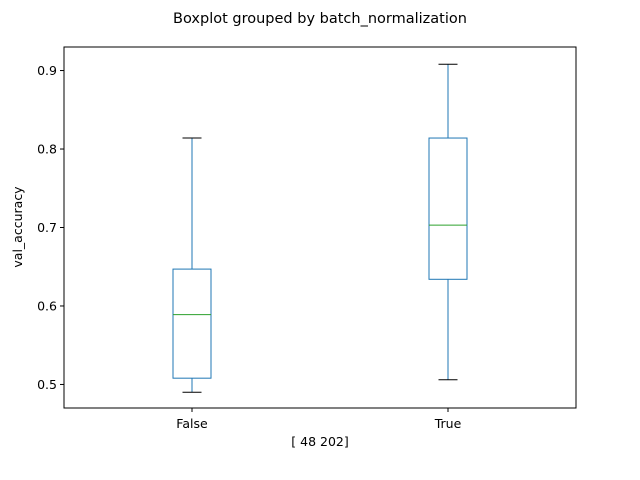  I want to click on x-tick-label: False, so click(192, 423).